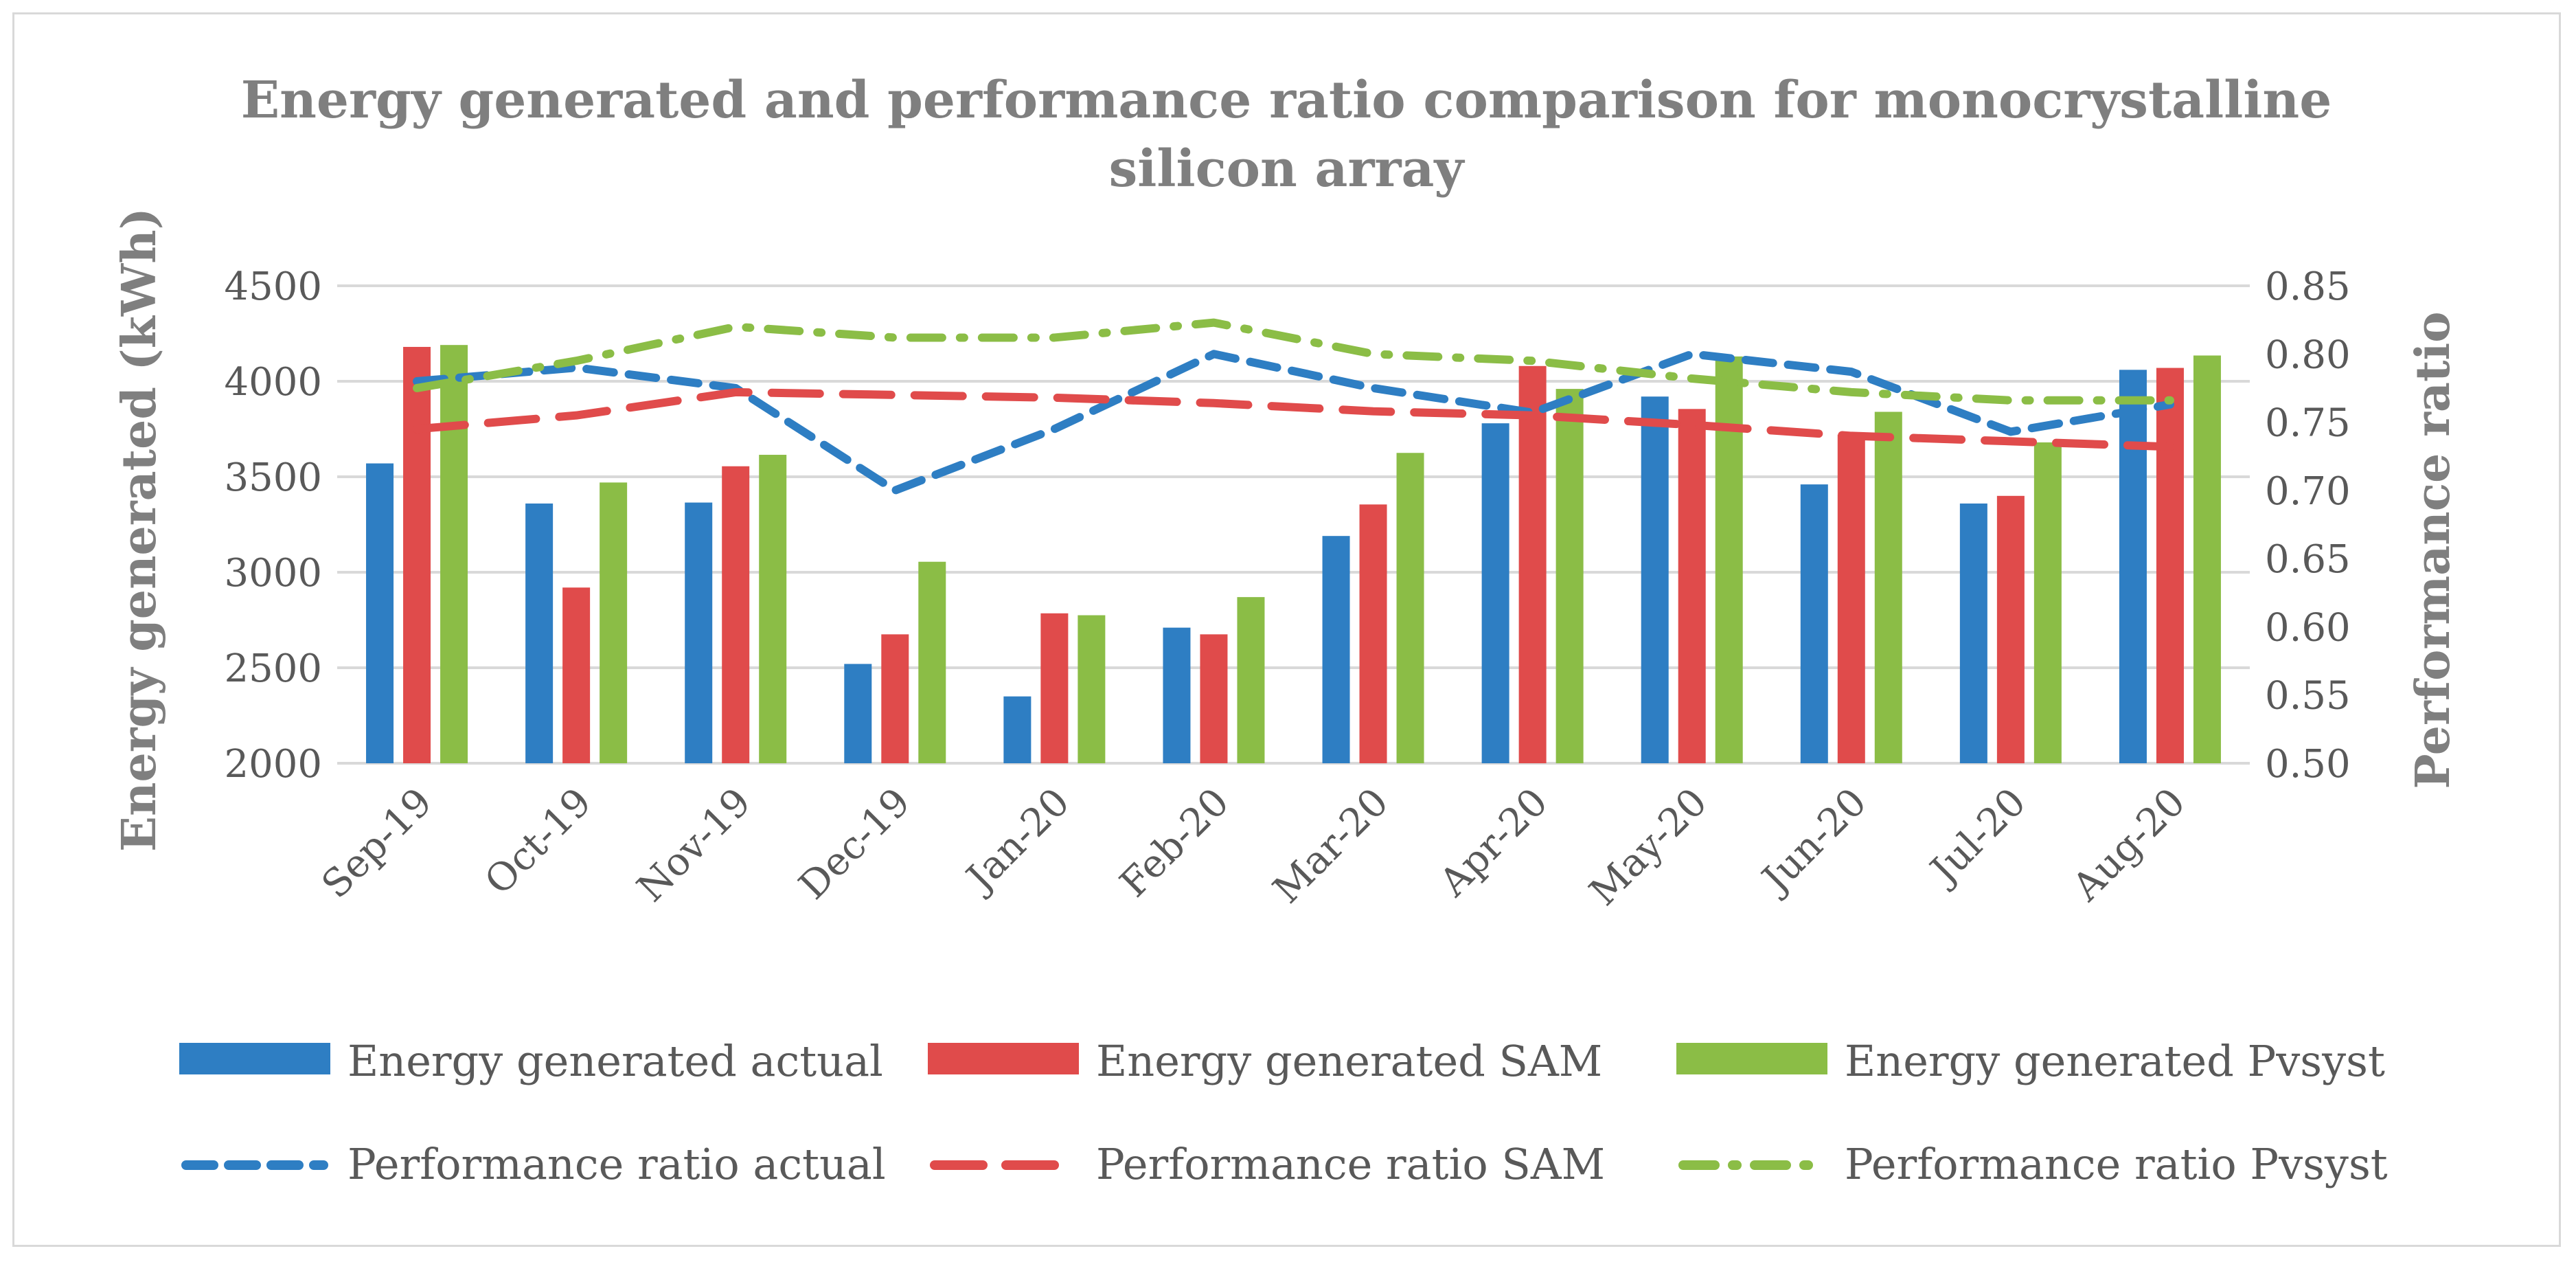 Image resolution: width=2576 pixels, height=1262 pixels. Describe the element at coordinates (1648, 847) in the screenshot. I see `x-tick-label: May-20` at that location.